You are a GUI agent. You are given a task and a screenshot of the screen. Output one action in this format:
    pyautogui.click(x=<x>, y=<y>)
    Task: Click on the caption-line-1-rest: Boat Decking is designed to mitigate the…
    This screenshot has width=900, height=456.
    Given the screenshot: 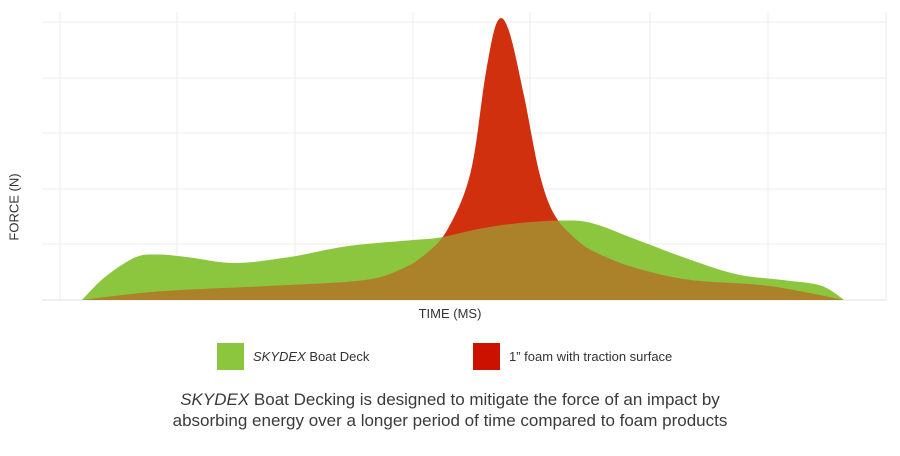 What is the action you would take?
    pyautogui.click(x=484, y=399)
    